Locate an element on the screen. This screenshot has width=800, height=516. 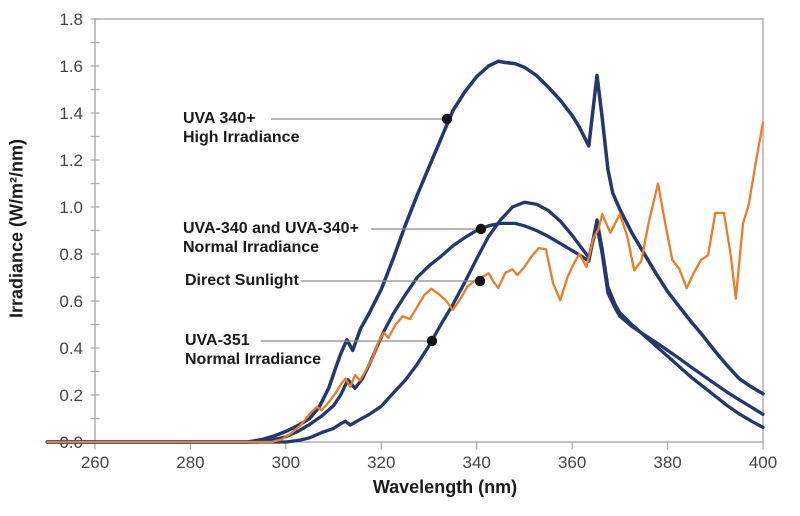
annotation-dot-uva340-normal is located at coordinates (481, 229).